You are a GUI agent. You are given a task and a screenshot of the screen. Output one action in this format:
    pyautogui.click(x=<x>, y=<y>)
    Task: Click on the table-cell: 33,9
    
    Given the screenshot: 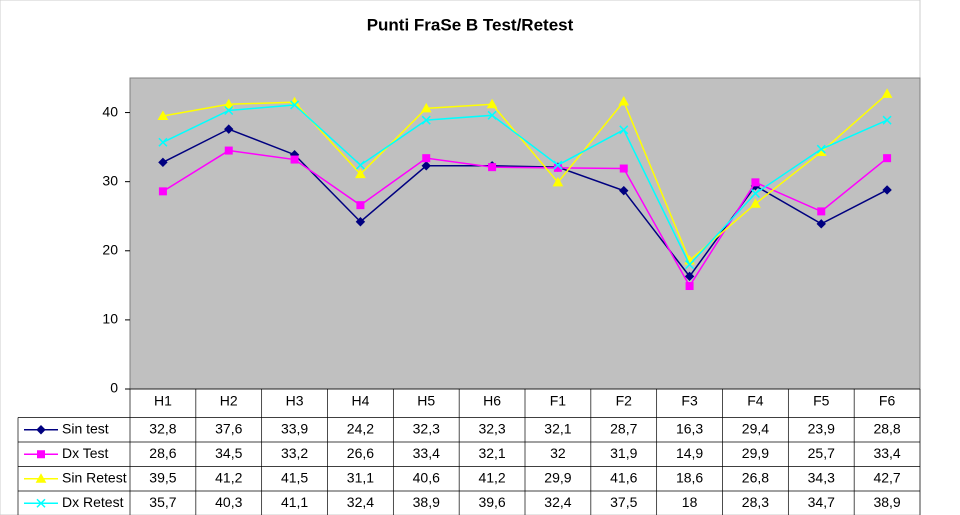 What is the action you would take?
    pyautogui.click(x=294, y=428)
    